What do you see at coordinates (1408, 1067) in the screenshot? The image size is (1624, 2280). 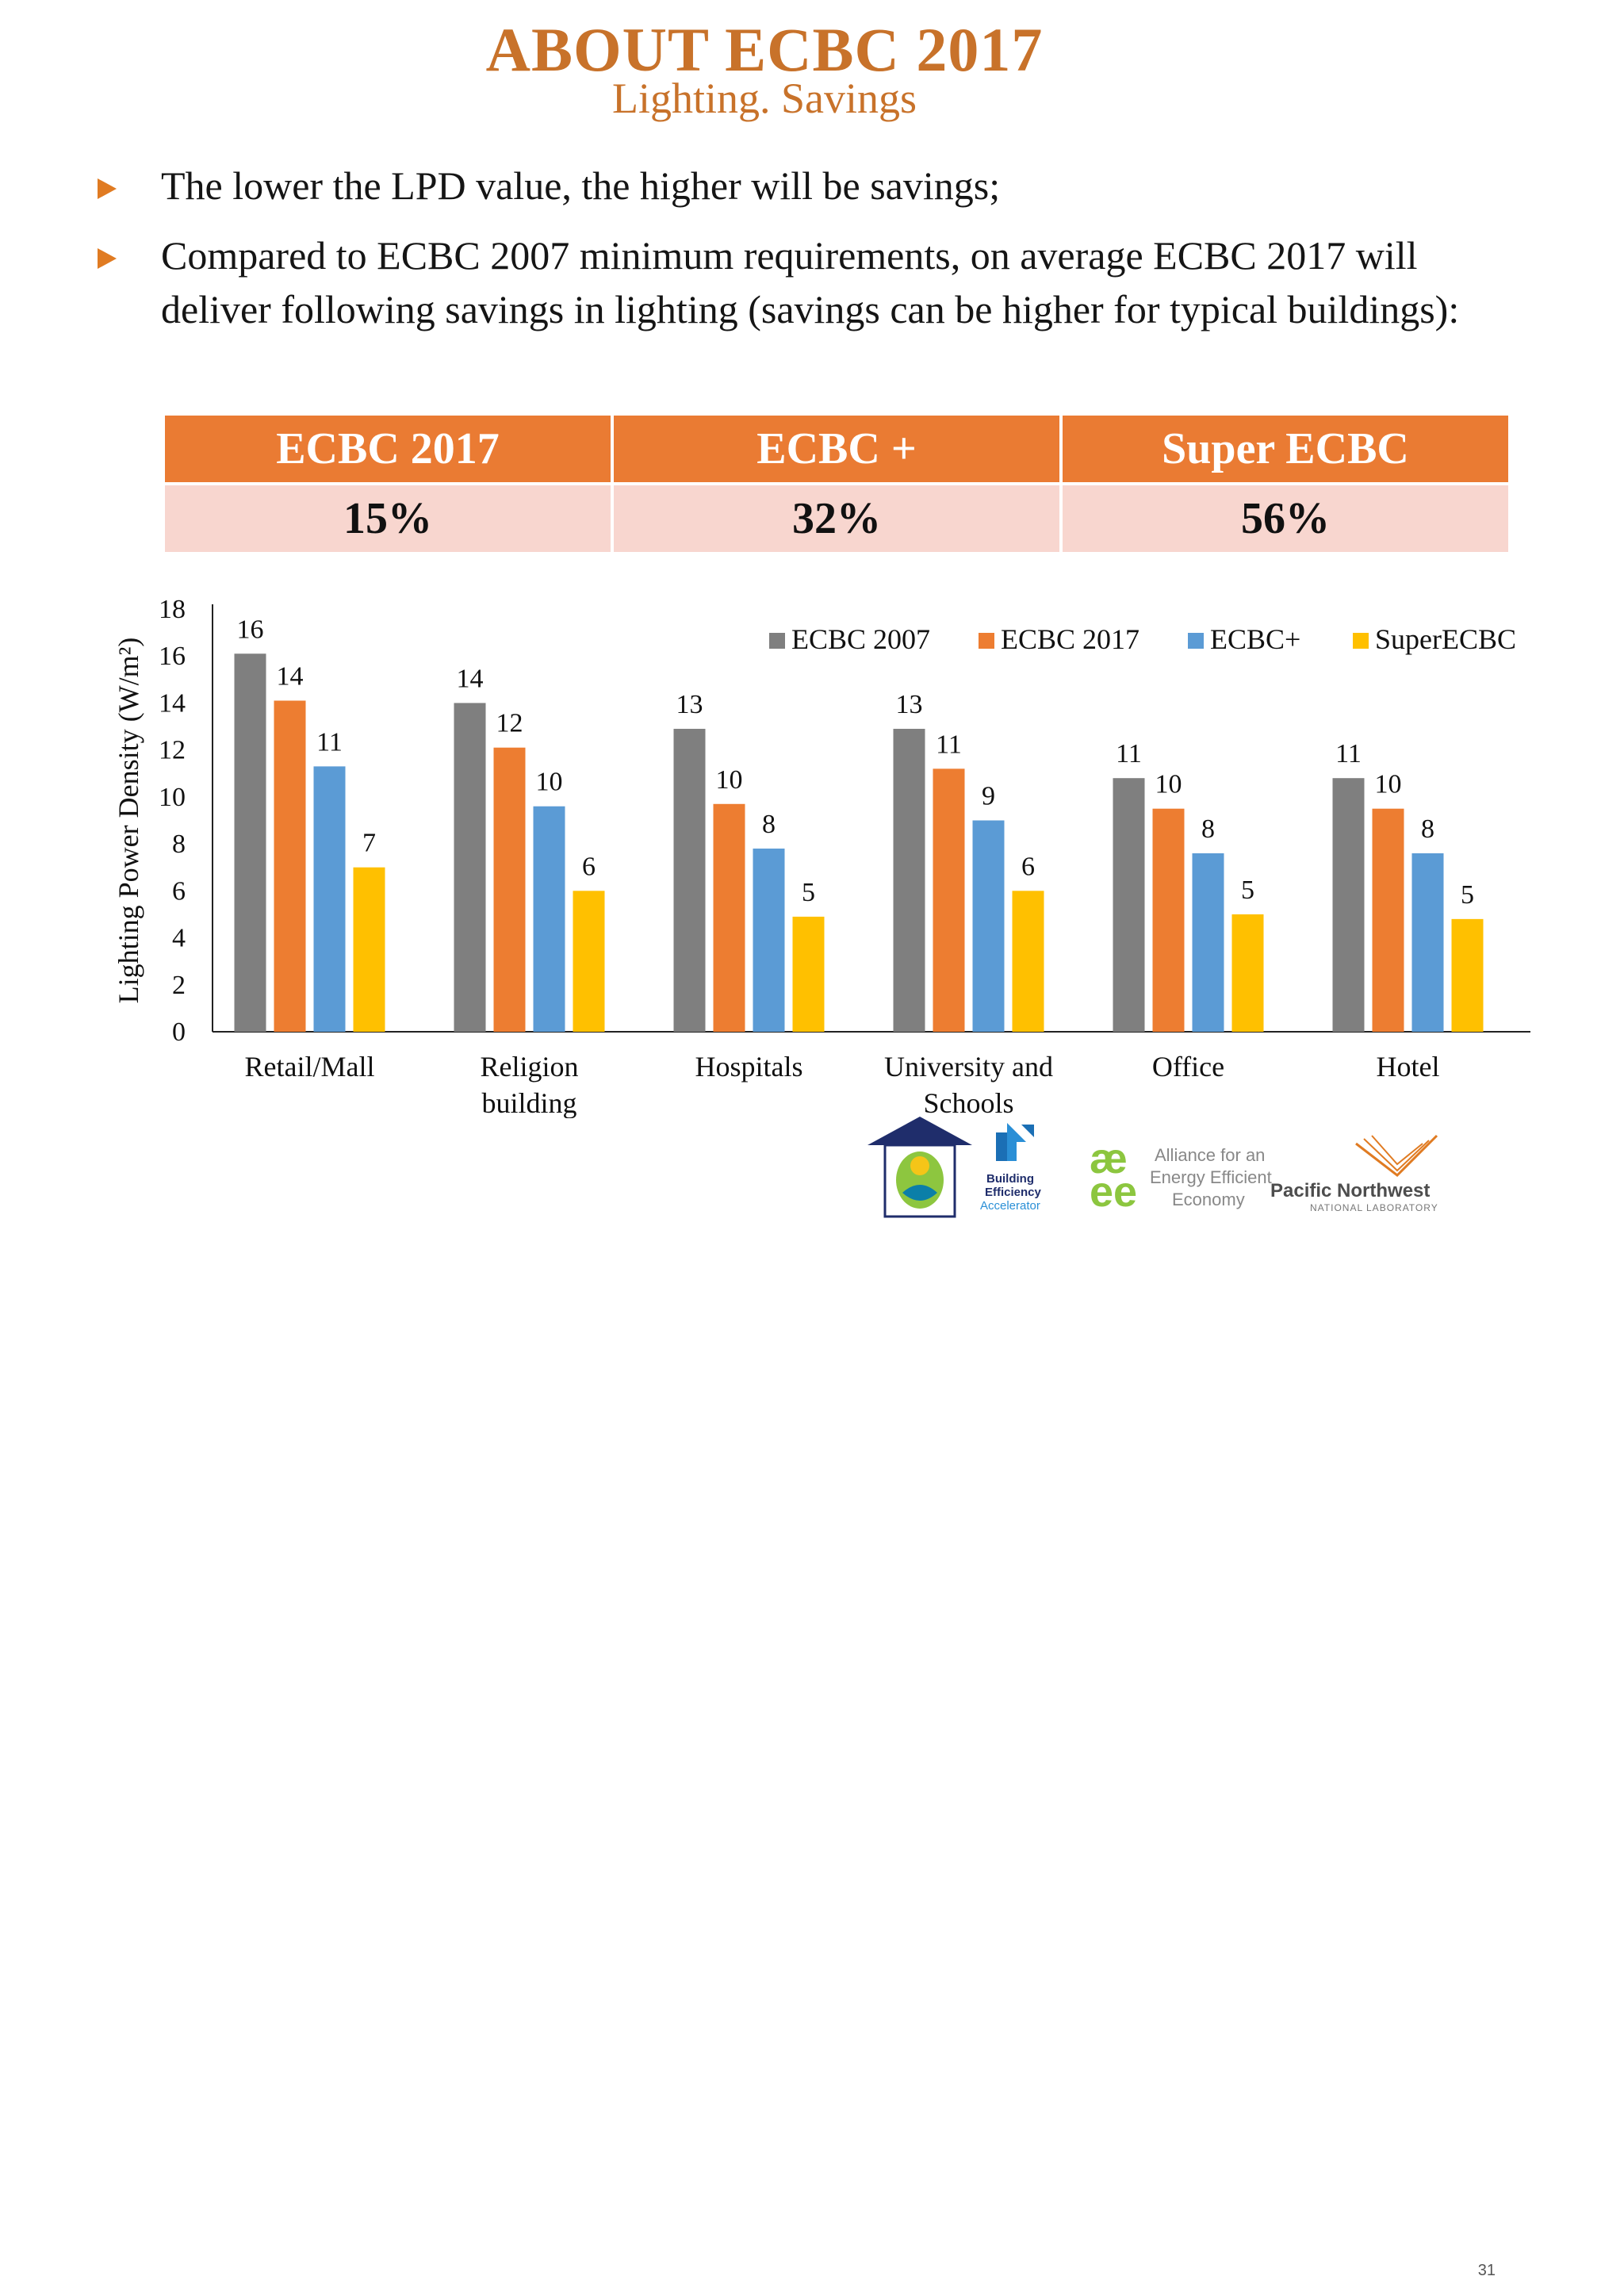 I see `x-category-label: Hotel` at bounding box center [1408, 1067].